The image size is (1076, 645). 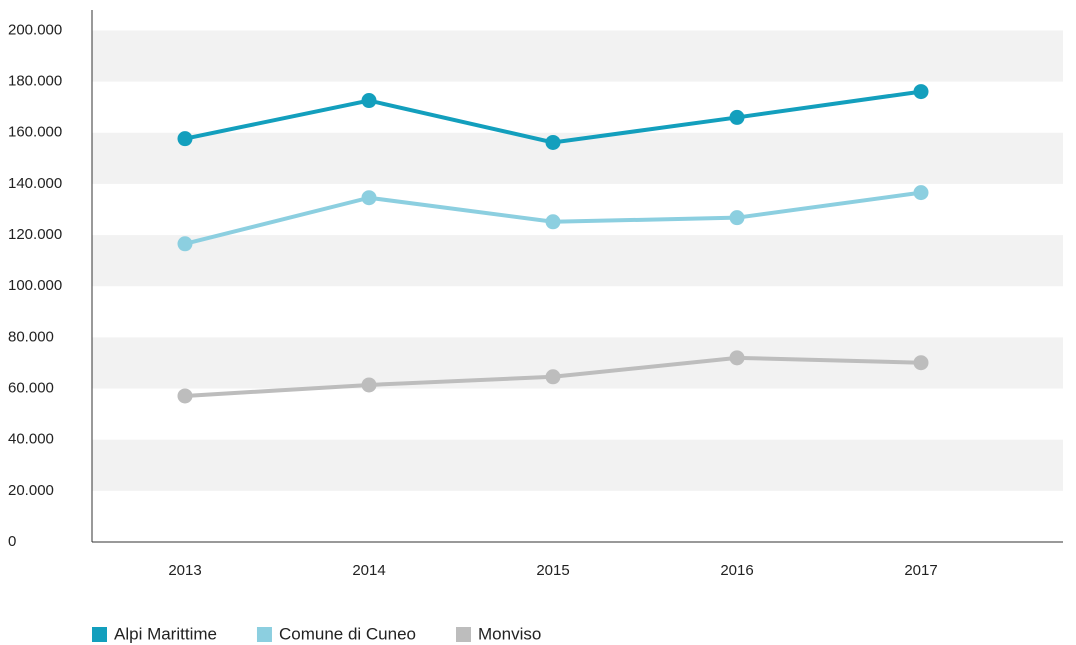 What do you see at coordinates (184, 570) in the screenshot?
I see `x-tick-label: 2013` at bounding box center [184, 570].